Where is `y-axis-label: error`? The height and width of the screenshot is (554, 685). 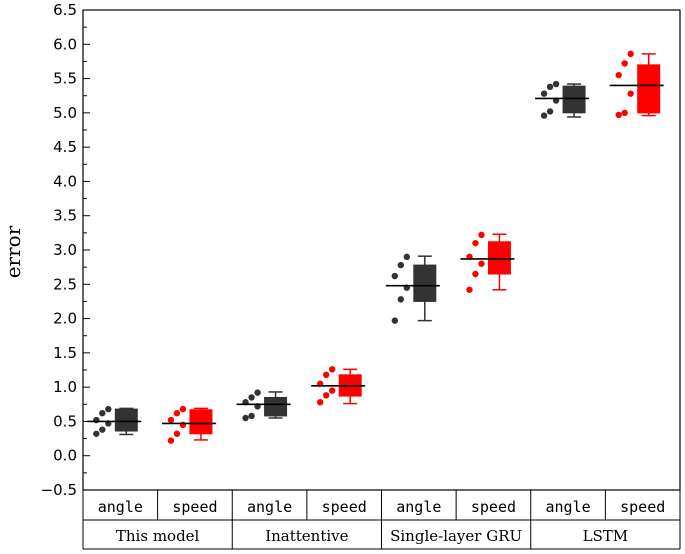
y-axis-label: error is located at coordinates (13, 251).